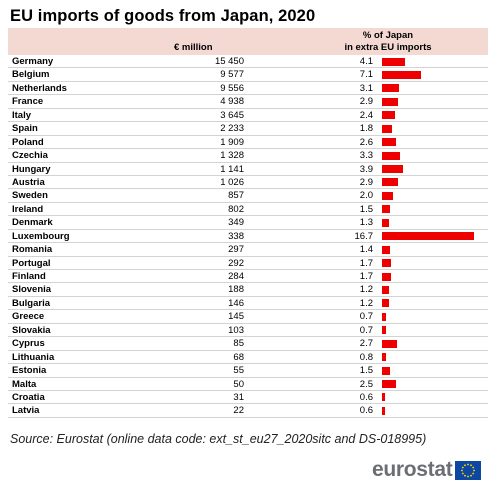  Describe the element at coordinates (366, 129) in the screenshot. I see `pct-value: 1.8` at that location.